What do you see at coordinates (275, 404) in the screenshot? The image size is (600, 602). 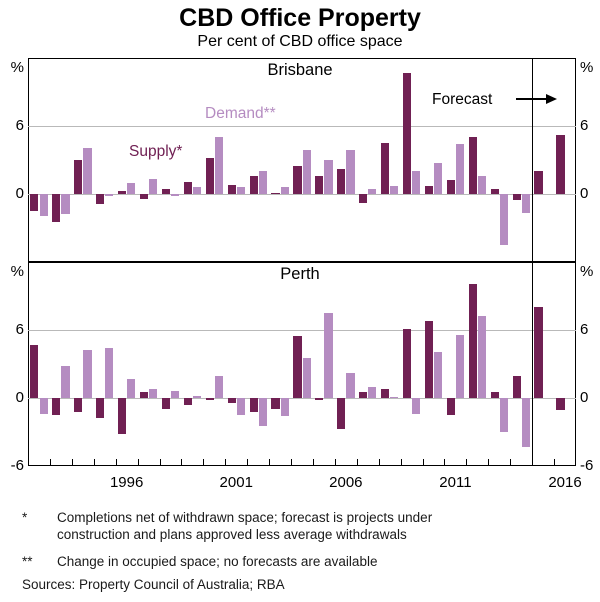 I see `bar-perth-supply-2003` at bounding box center [275, 404].